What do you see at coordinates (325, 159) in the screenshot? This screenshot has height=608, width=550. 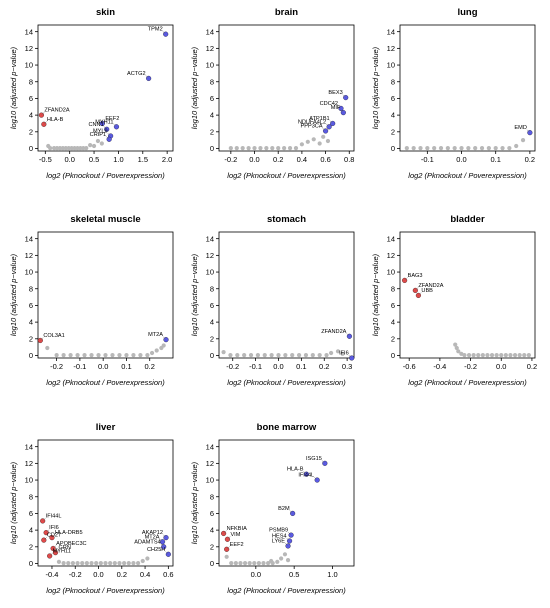 I see `x-tick-label: 0.6` at bounding box center [325, 159].